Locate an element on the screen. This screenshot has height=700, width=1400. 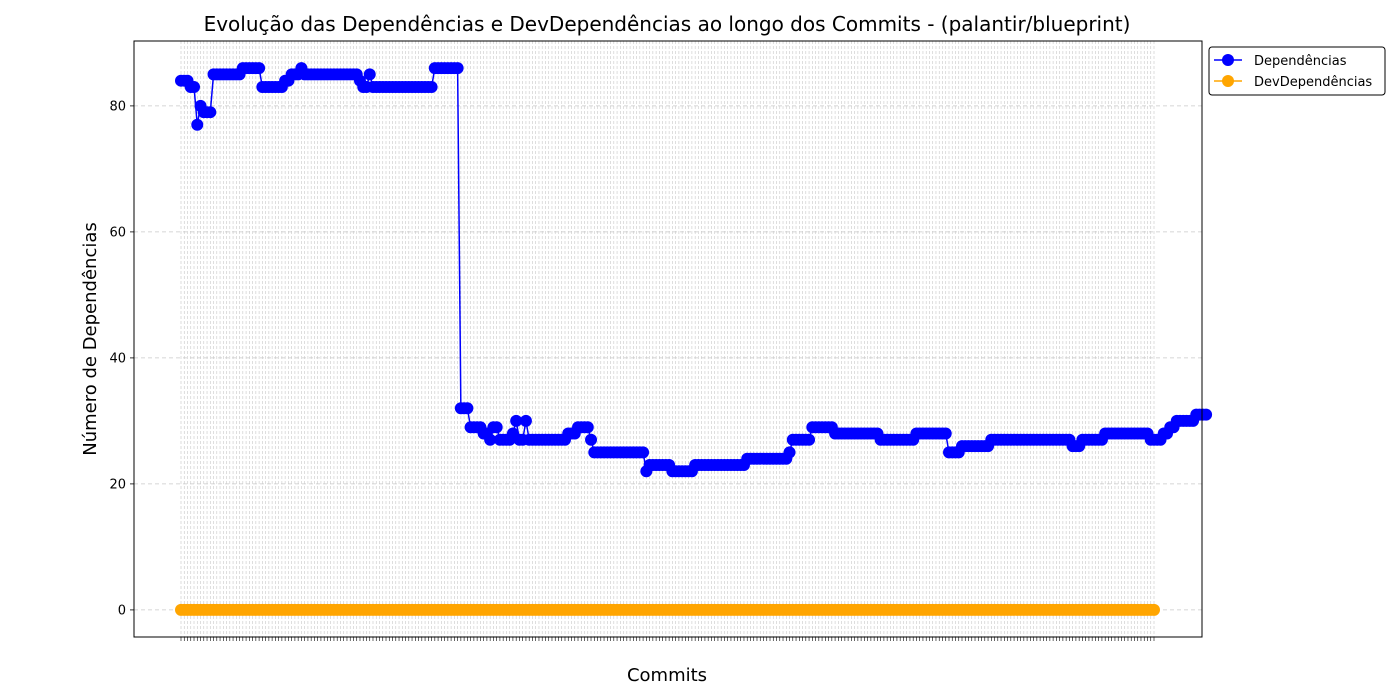
legend: Dependências DevDependências is located at coordinates (1297, 71).